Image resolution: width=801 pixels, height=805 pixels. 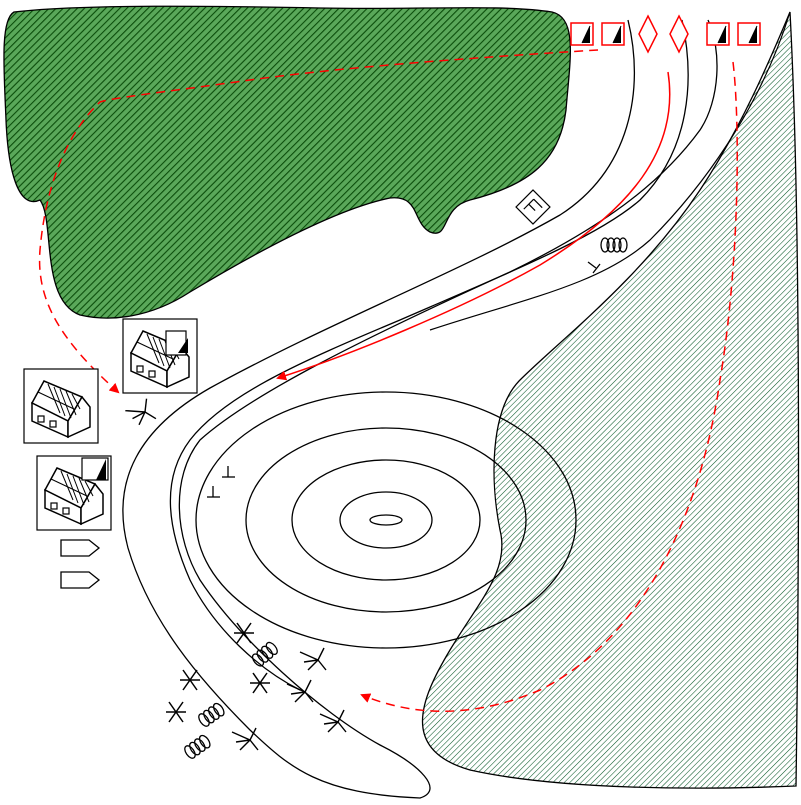 What do you see at coordinates (533, 207) in the screenshot?
I see `checkpoint-icon` at bounding box center [533, 207].